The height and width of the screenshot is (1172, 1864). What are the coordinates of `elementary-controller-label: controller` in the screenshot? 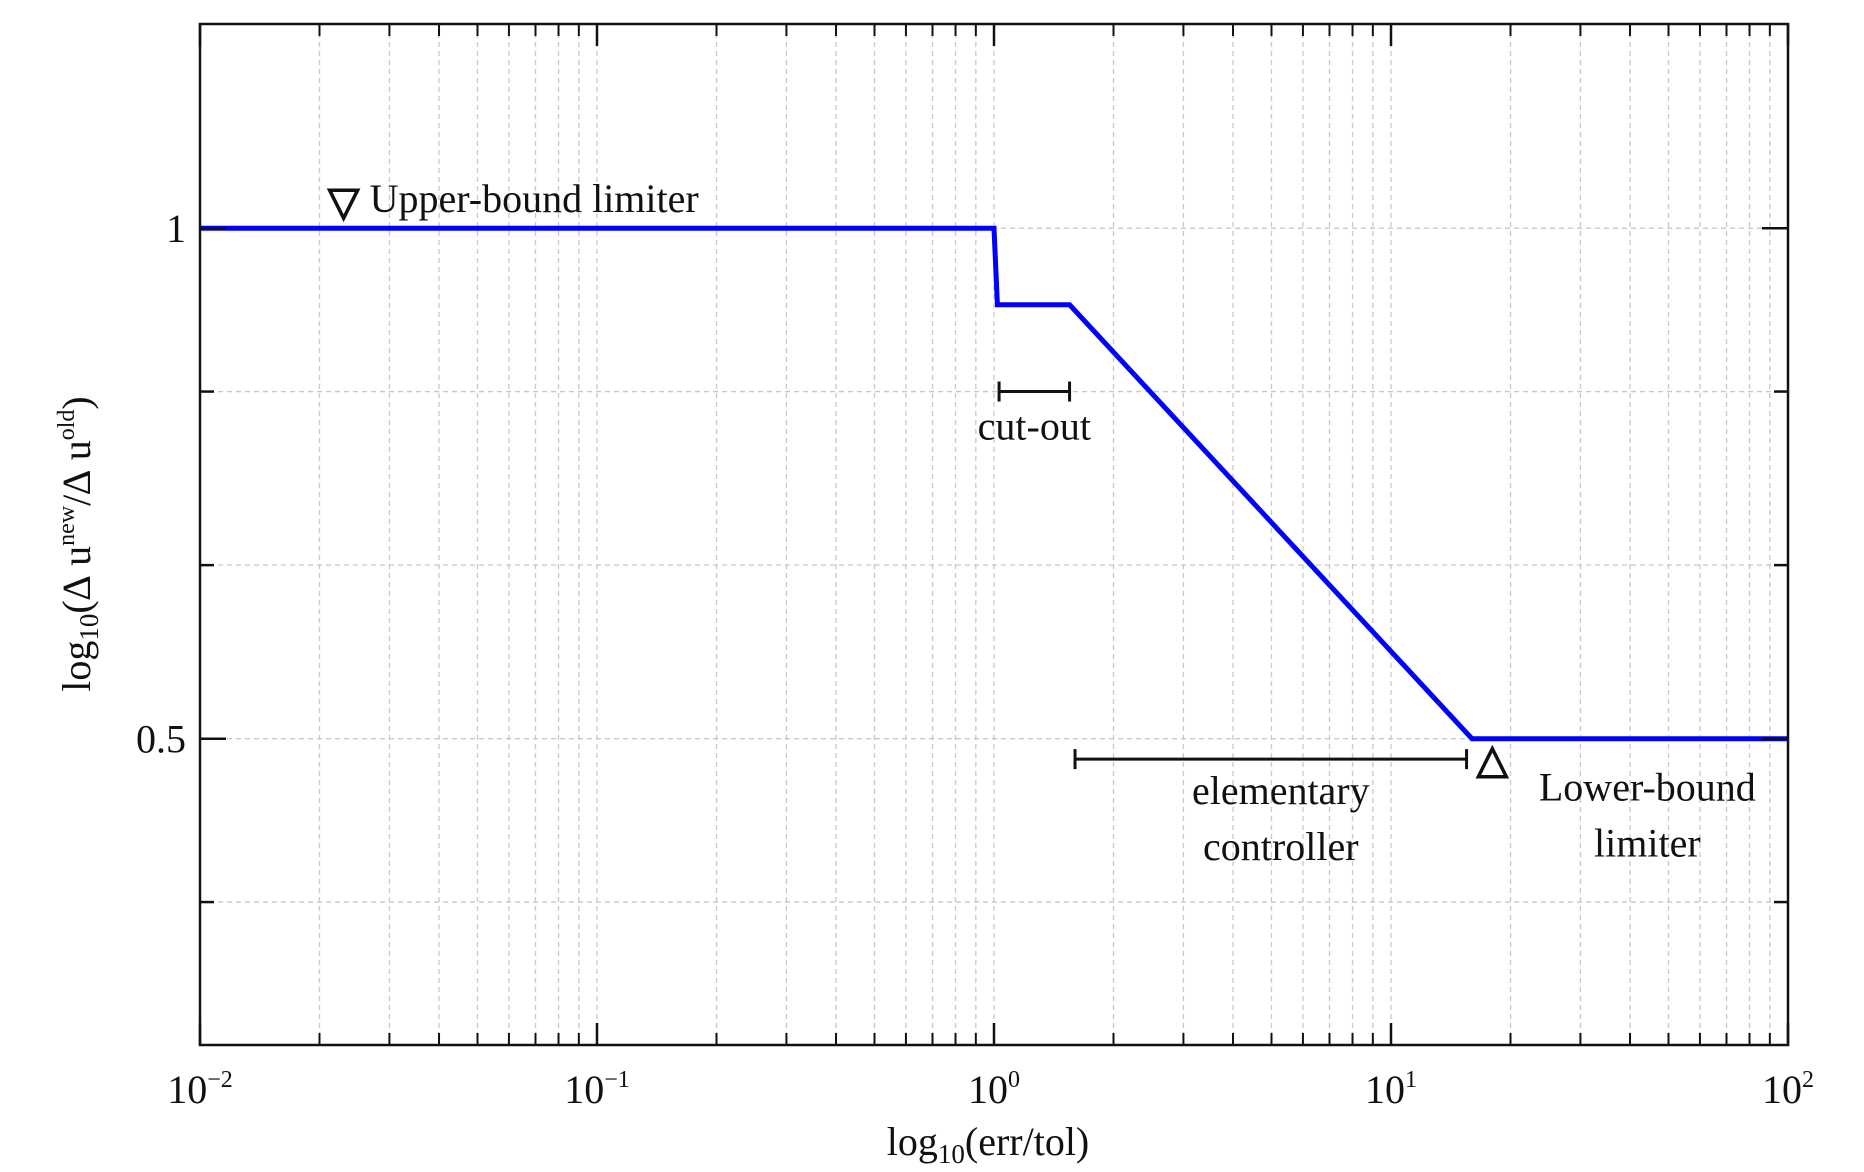 It's located at (1281, 846).